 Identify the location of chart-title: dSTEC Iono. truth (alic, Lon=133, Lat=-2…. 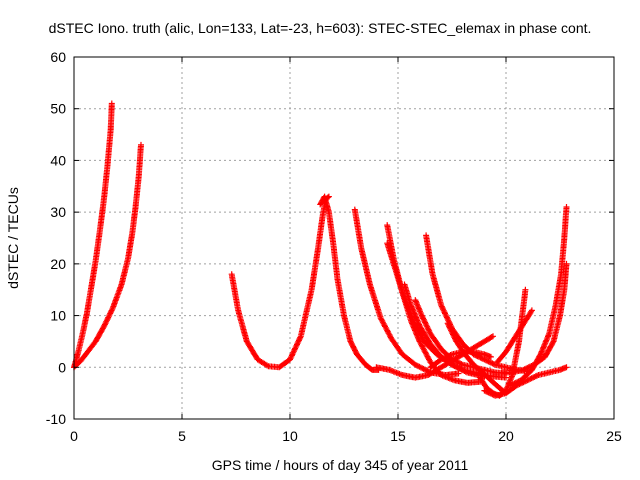
(320, 28).